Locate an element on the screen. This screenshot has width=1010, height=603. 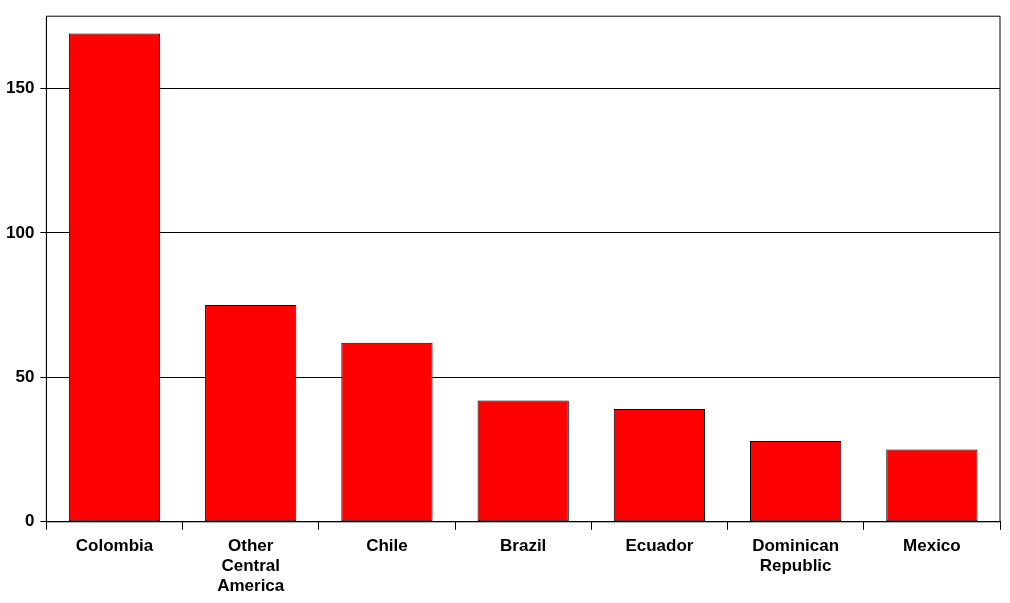
x-tick-label: Dominican Republic is located at coordinates (796, 555).